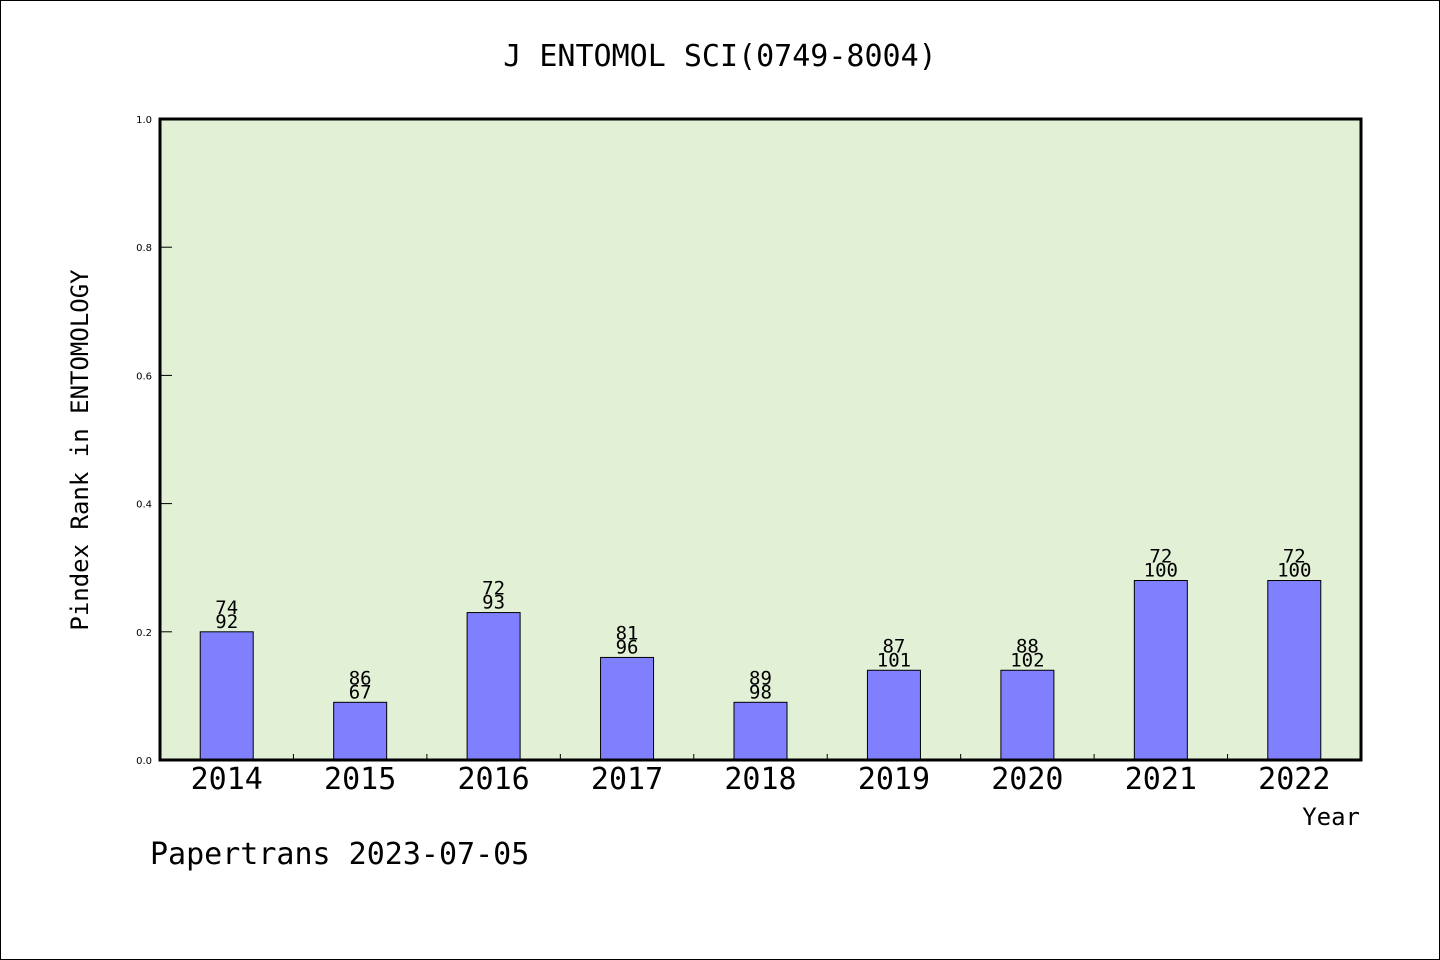  Describe the element at coordinates (893, 715) in the screenshot. I see `bar-2019` at that location.